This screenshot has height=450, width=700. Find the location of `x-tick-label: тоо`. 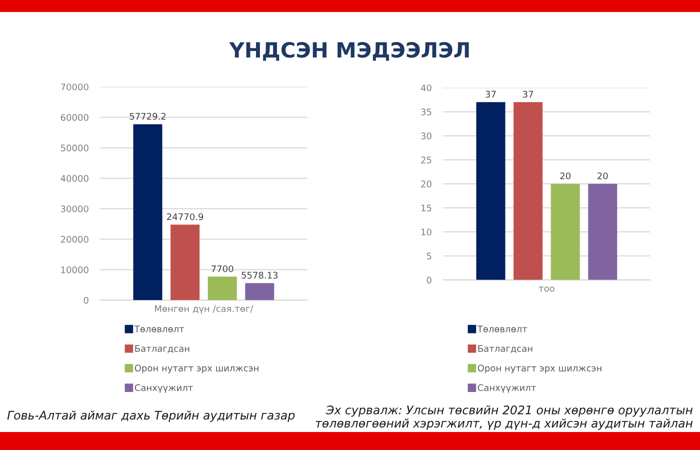

x-tick-label: тоо is located at coordinates (546, 289).